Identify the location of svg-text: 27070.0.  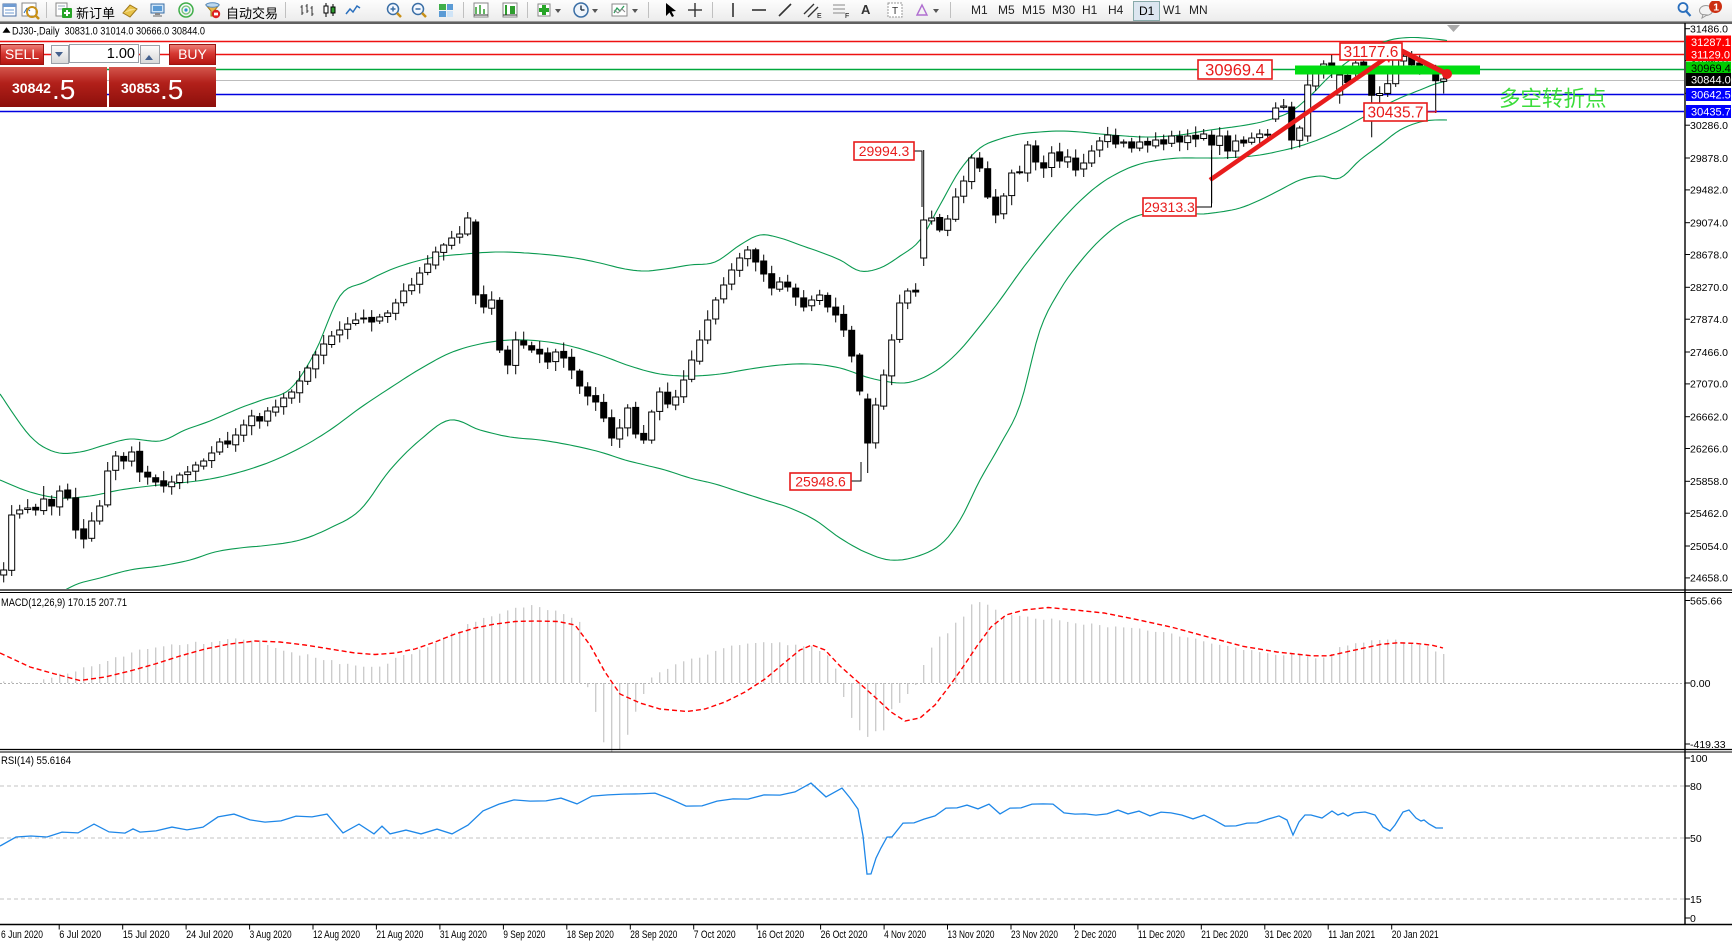
(1709, 385).